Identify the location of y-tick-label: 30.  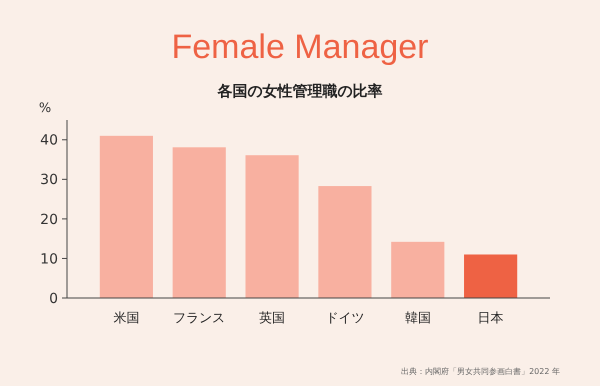
(49, 180).